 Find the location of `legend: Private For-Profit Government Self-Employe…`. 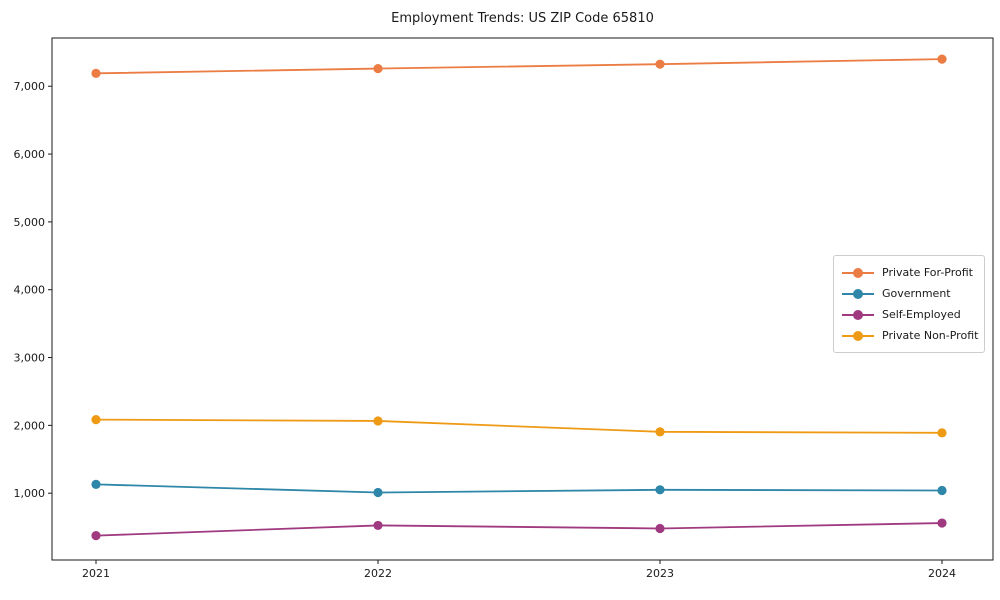

legend: Private For-Profit Government Self-Employe… is located at coordinates (909, 304).